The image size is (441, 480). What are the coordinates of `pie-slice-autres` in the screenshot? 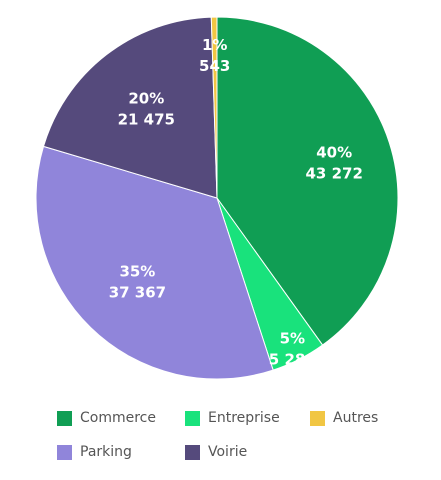 It's located at (214, 107).